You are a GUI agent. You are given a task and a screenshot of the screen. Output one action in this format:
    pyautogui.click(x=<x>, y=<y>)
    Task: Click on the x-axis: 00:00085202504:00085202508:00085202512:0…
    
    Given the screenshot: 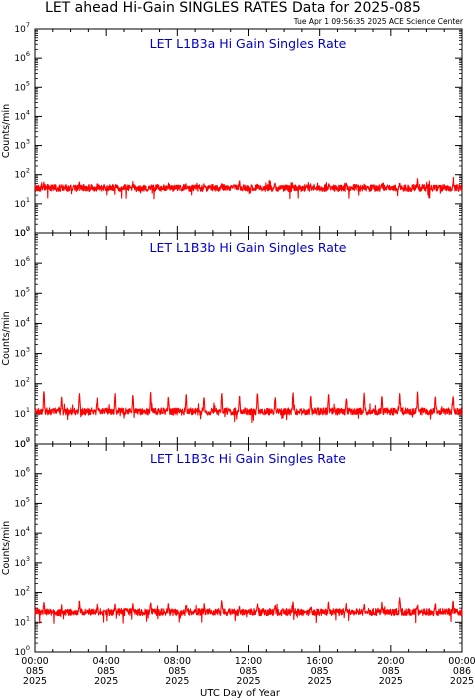 What is the action you would take?
    pyautogui.click(x=248, y=671)
    